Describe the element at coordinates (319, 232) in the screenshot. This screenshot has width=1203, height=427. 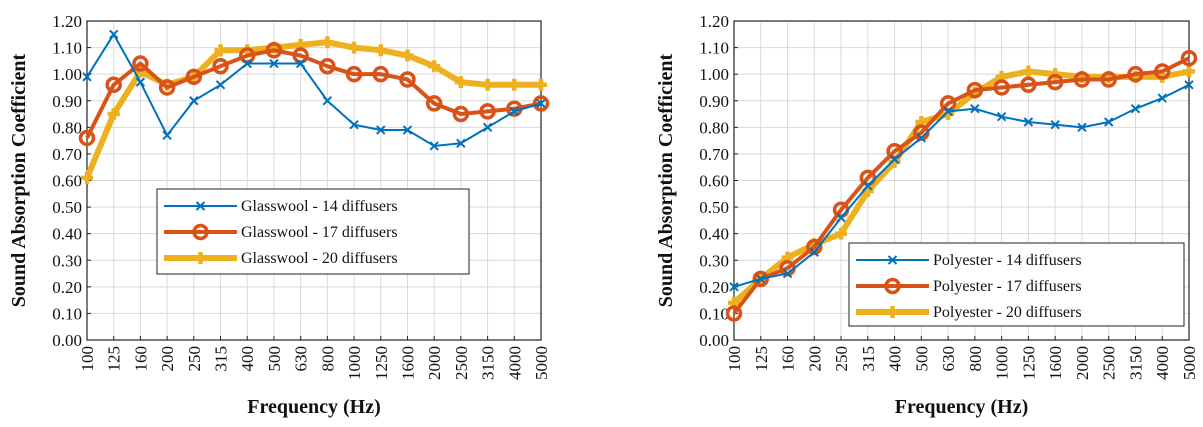
I see `legend-label: Glasswool - 17 diffusers` at that location.